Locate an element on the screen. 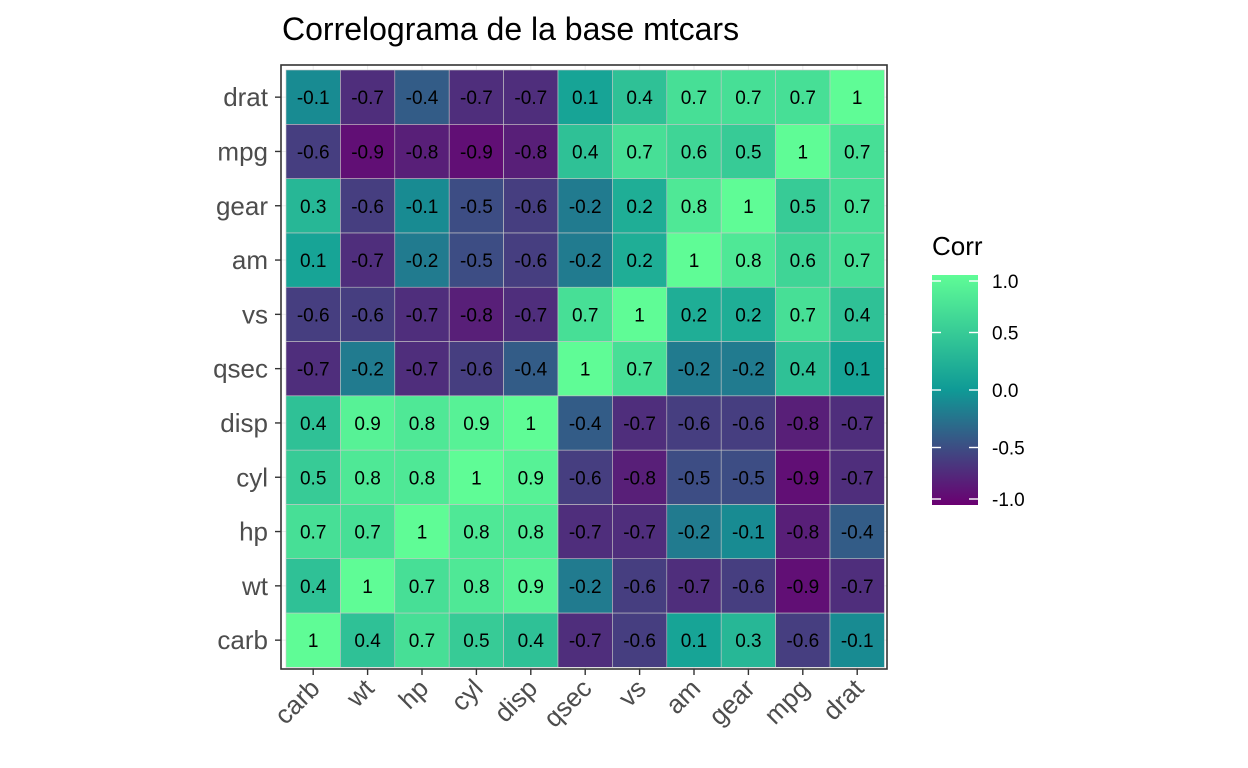 The width and height of the screenshot is (1248, 768). heatmap-cell-mpg-gear is located at coordinates (748, 151).